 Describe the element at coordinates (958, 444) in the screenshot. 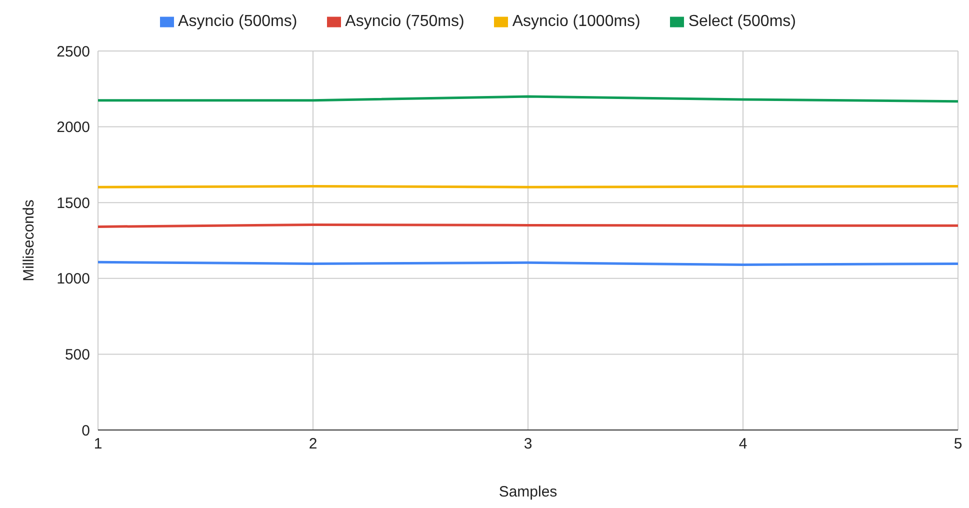

I see `x-tick-label: 5` at that location.